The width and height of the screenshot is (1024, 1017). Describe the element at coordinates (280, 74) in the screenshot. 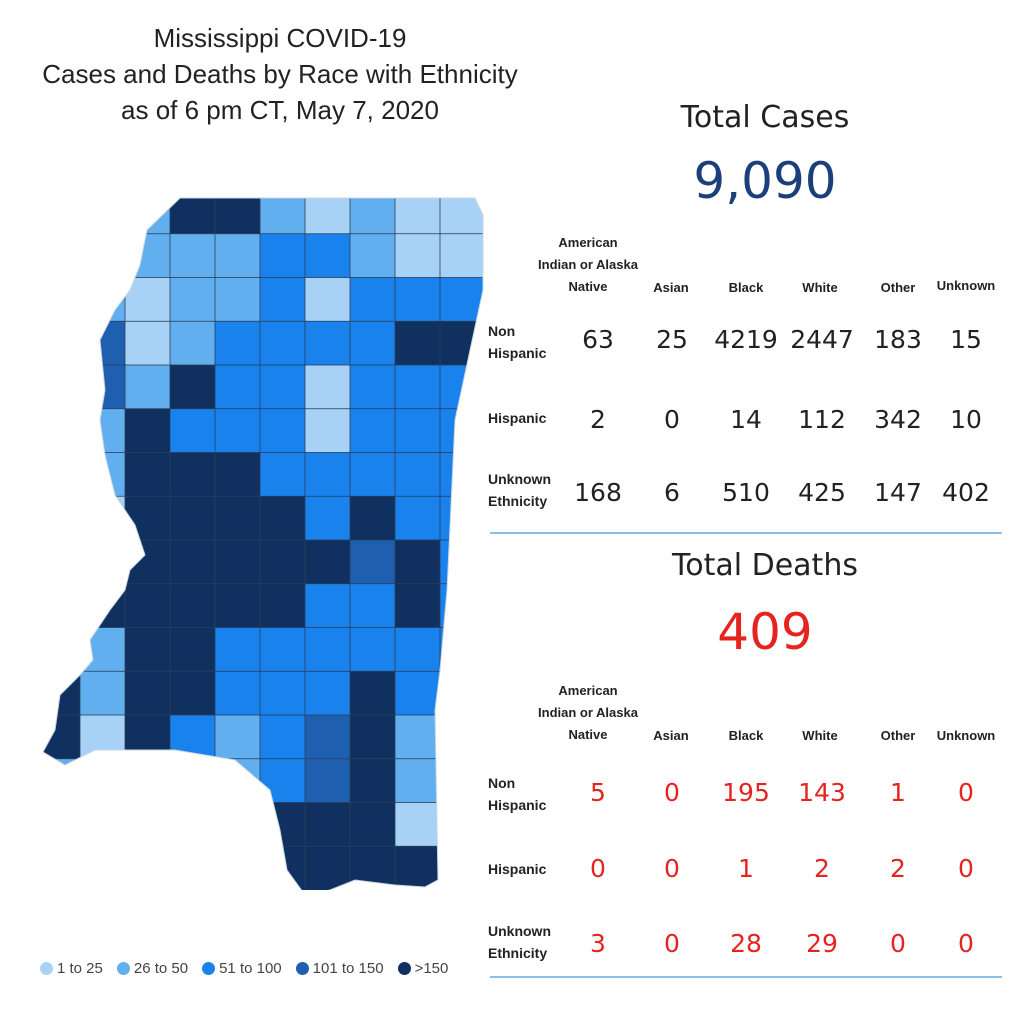

I see `title-line-2: Cases and Deaths by Race with Ethnicity` at that location.